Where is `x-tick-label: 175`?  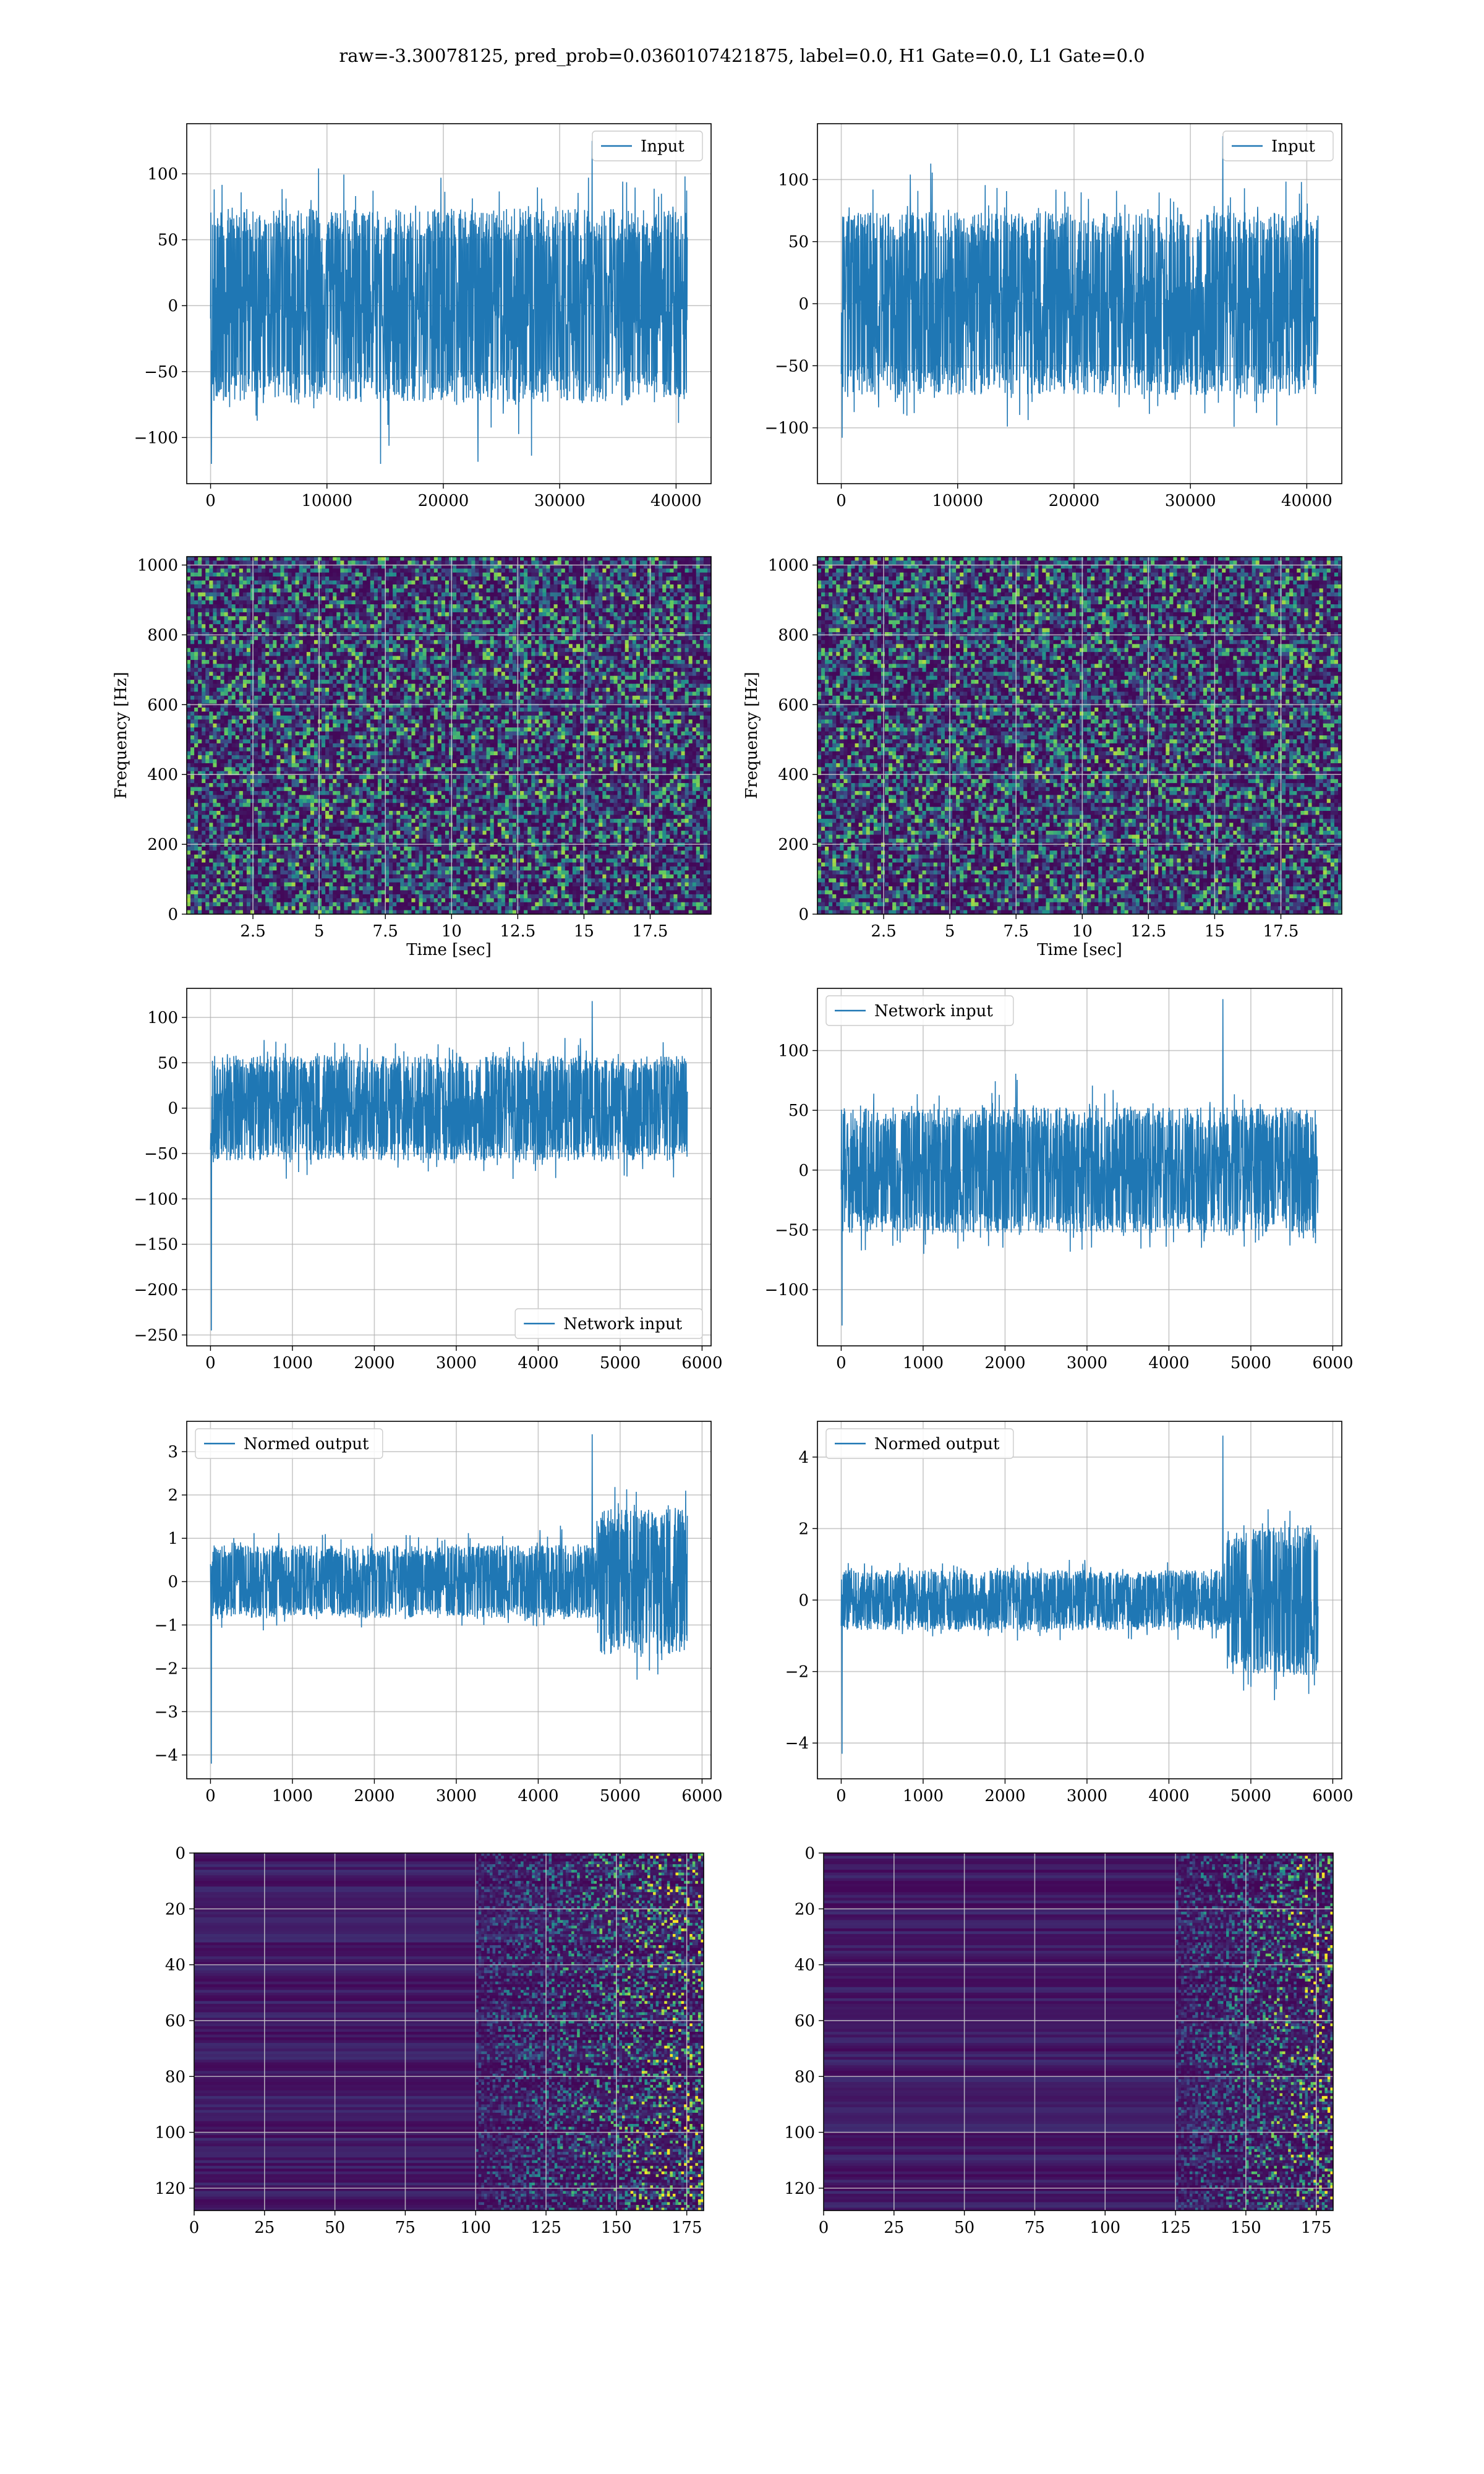 x-tick-label: 175 is located at coordinates (1316, 2228).